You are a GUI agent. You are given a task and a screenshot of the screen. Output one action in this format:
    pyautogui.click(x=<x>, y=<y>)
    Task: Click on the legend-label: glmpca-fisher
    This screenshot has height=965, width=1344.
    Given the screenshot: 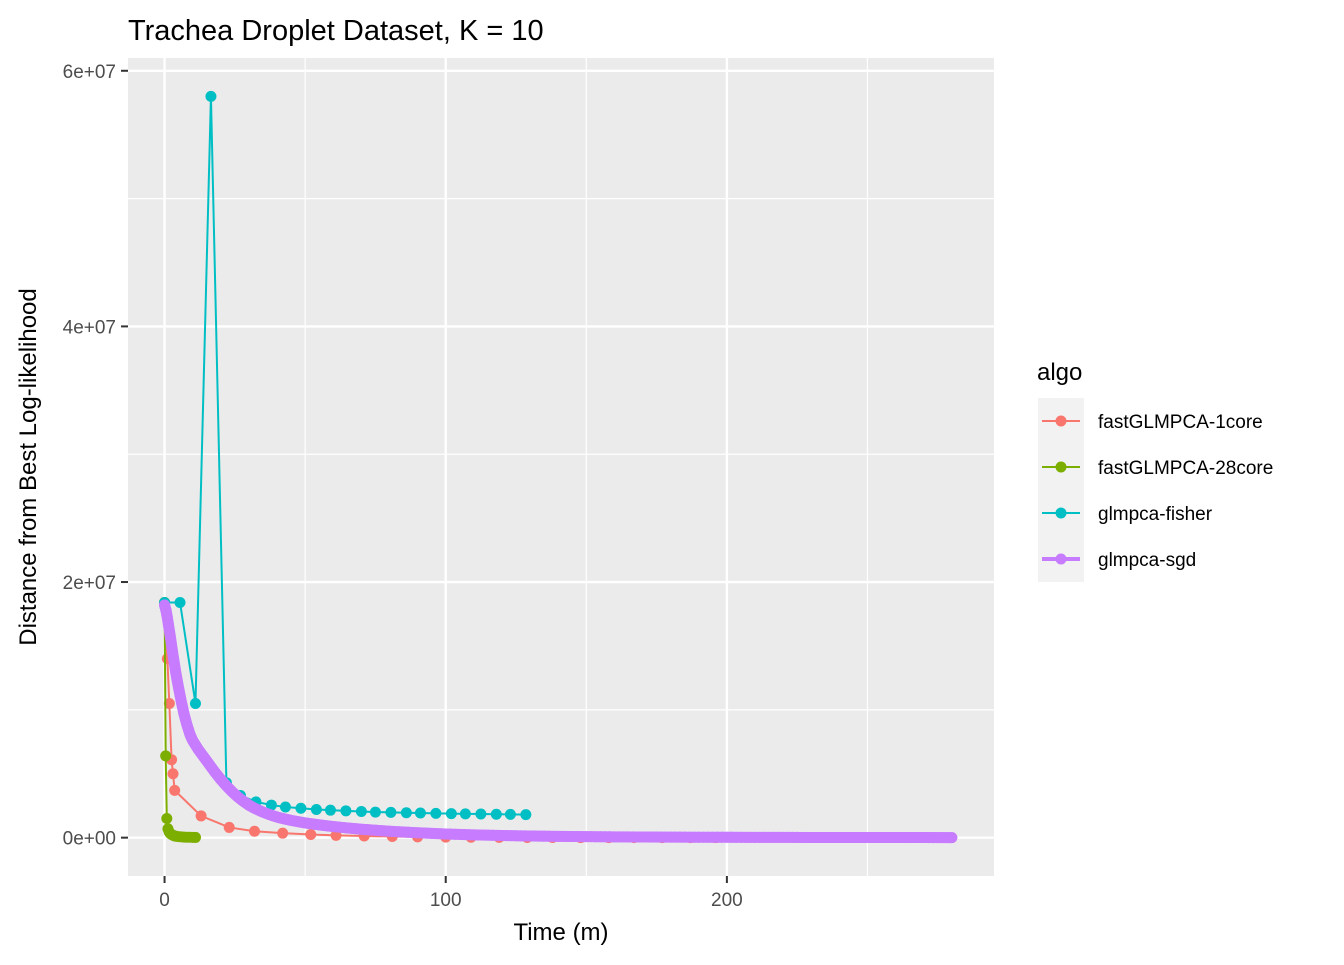 What is the action you would take?
    pyautogui.click(x=1155, y=514)
    